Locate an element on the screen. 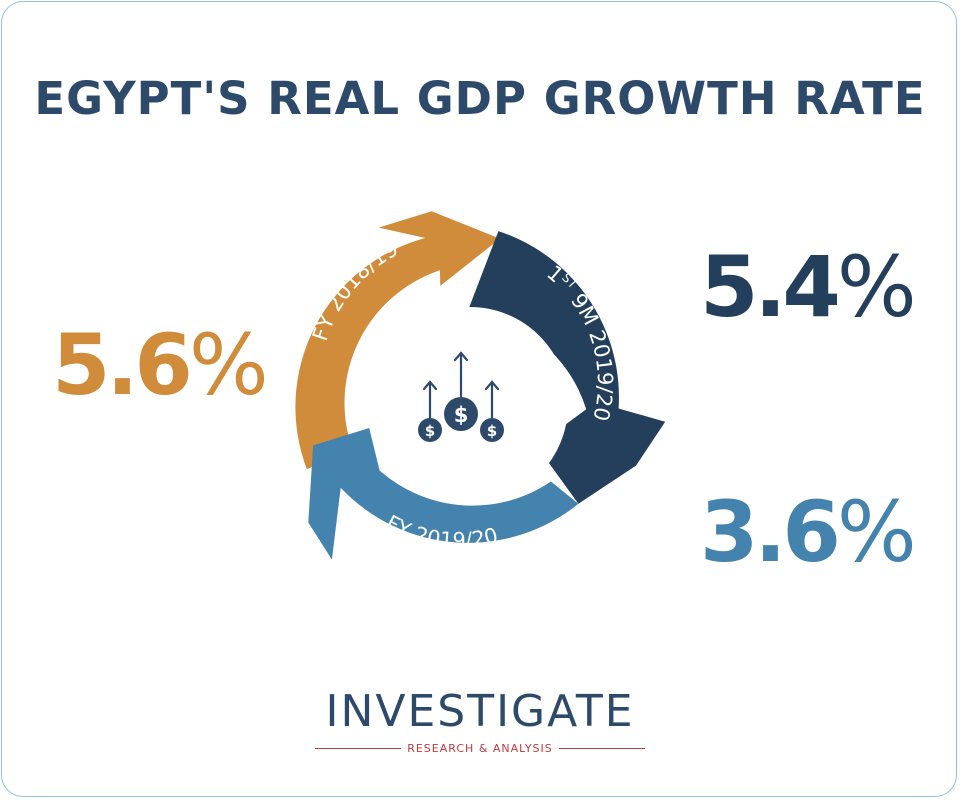 This screenshot has height=800, width=960. divider-right is located at coordinates (601, 748).